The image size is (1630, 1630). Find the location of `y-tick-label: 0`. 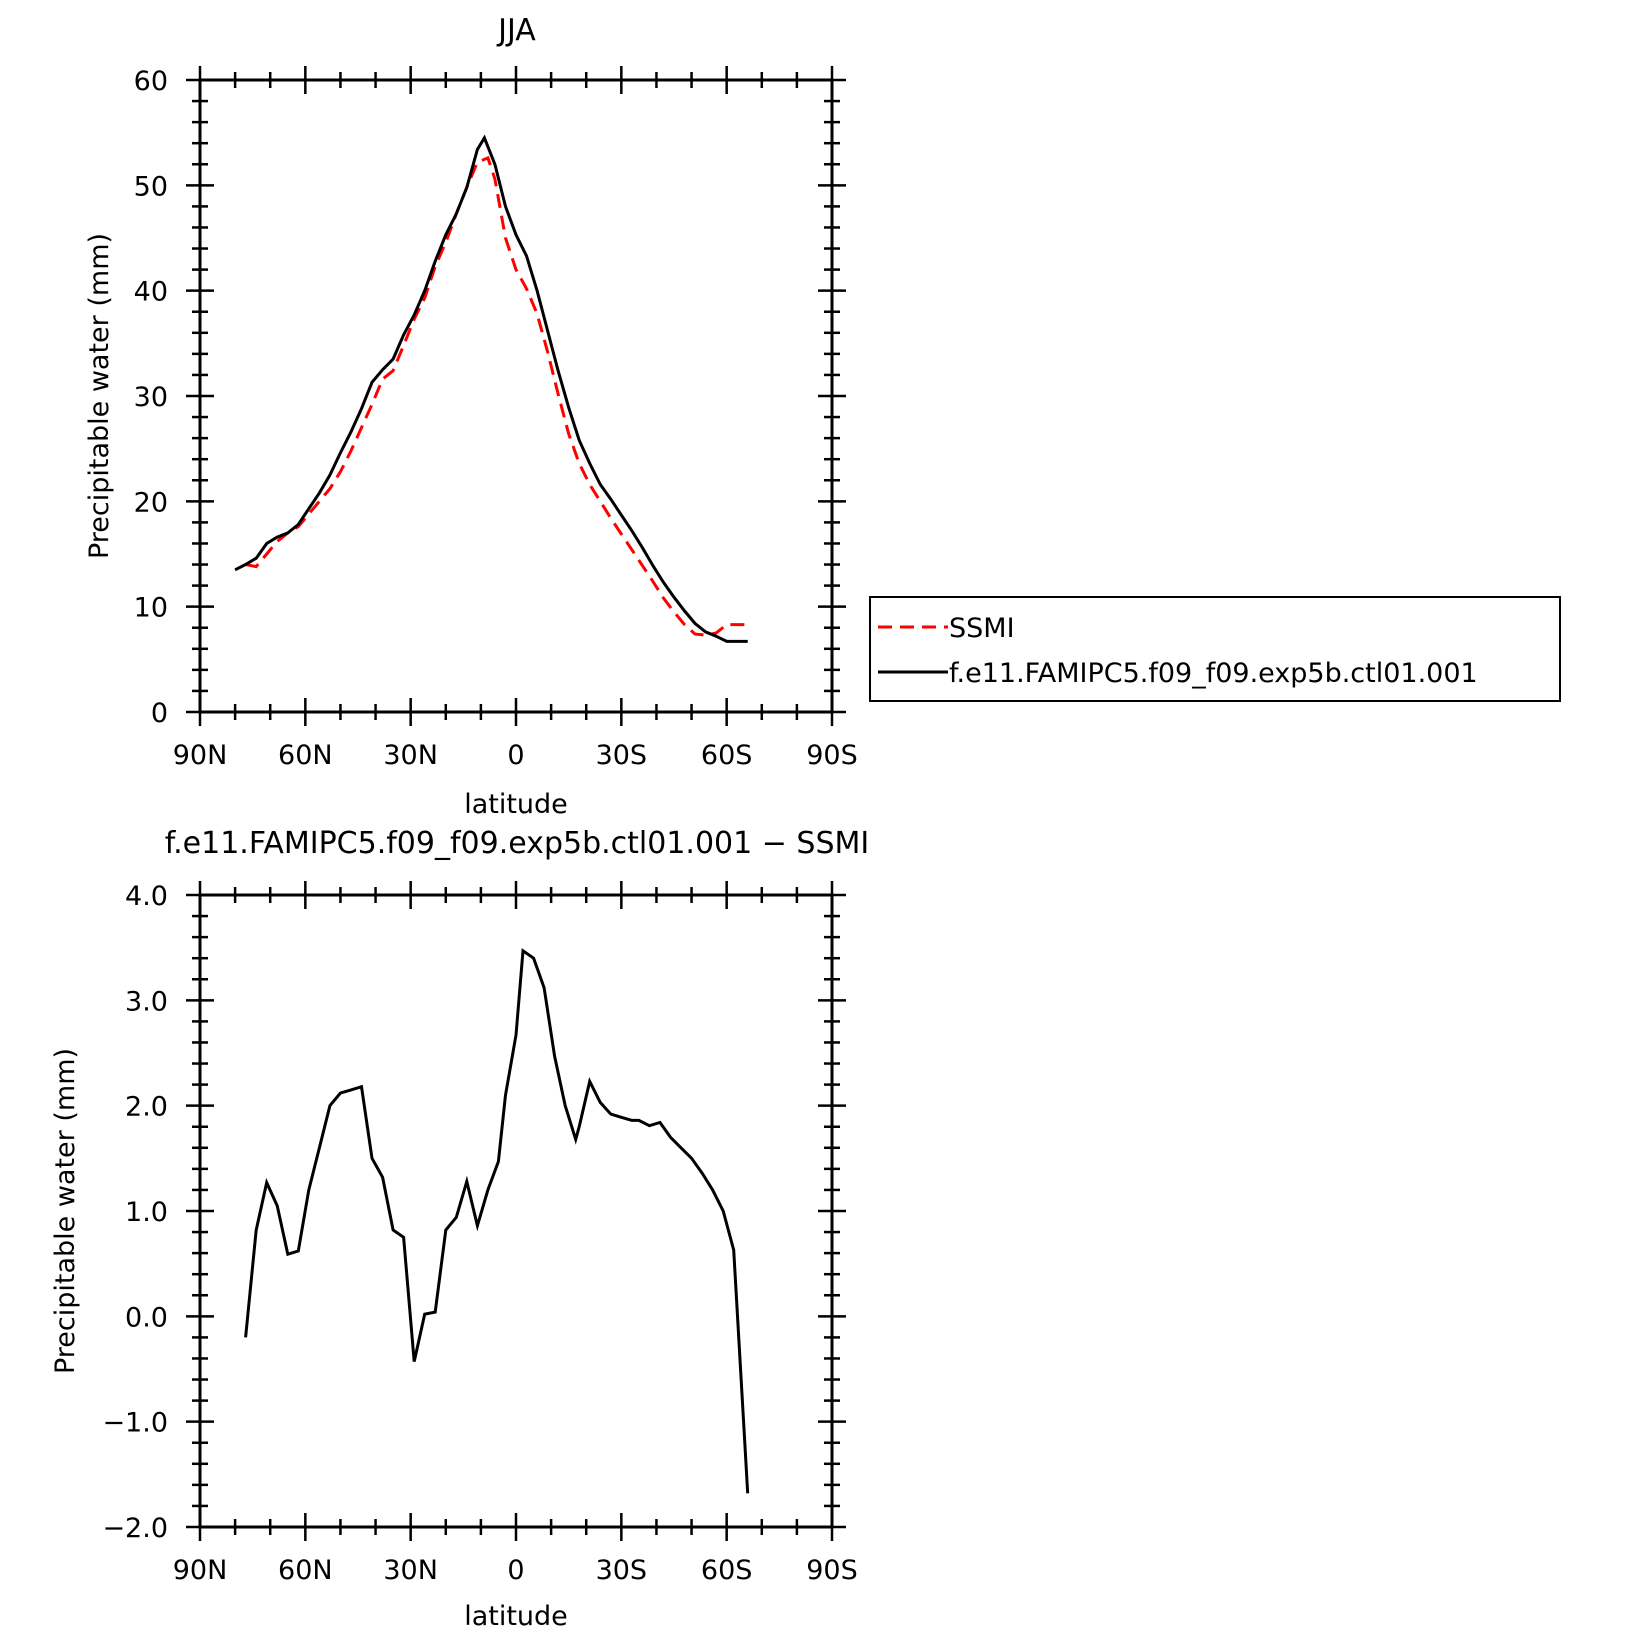

y-tick-label: 0 is located at coordinates (159, 713).